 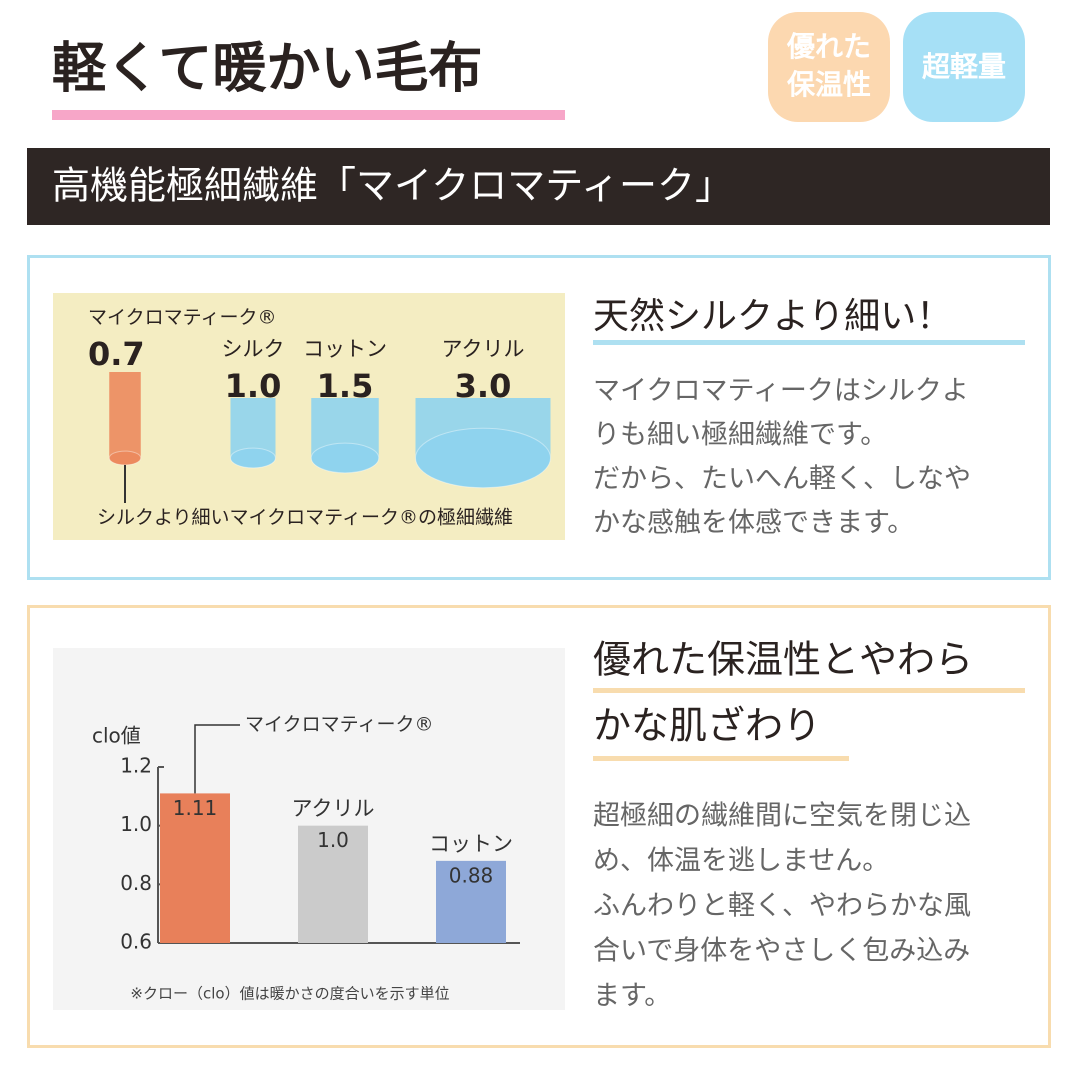 I want to click on fiber-name: アクリル, so click(x=483, y=349).